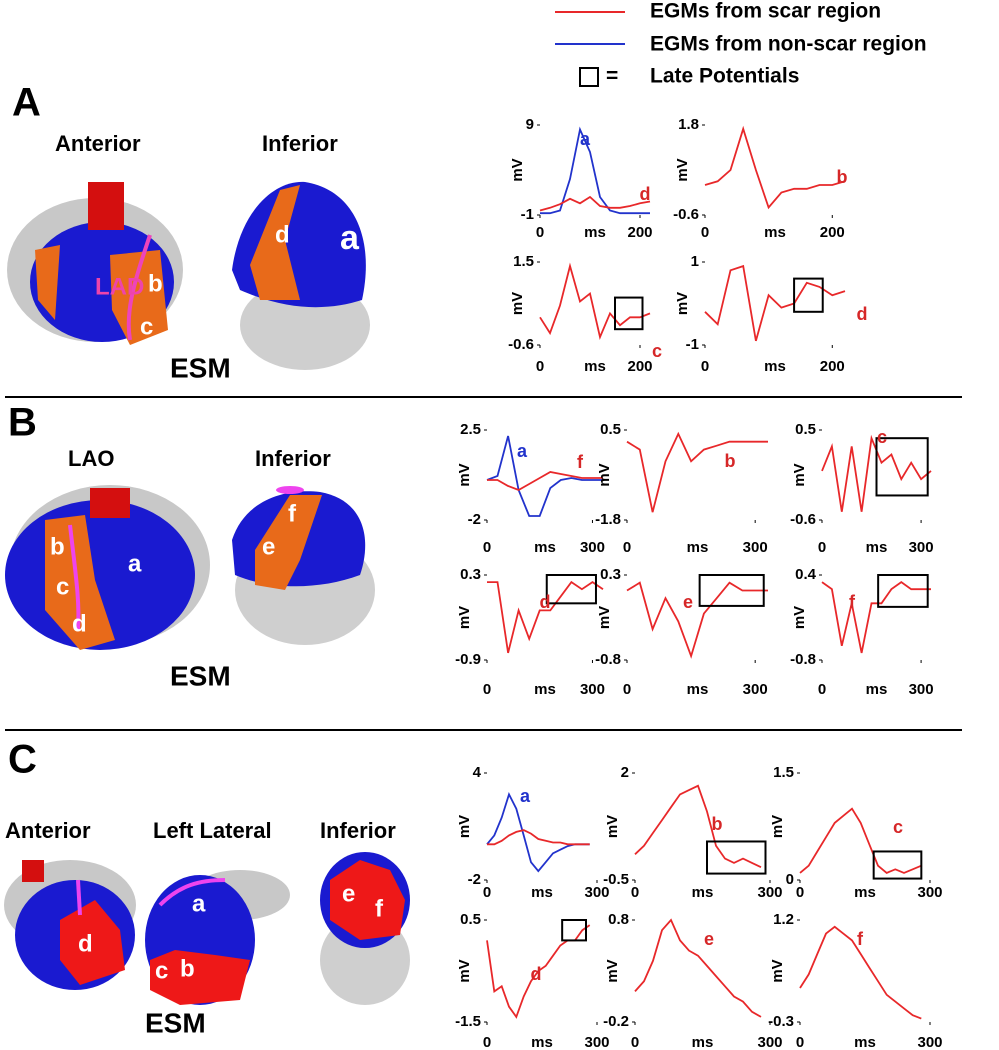  Describe the element at coordinates (688, 124) in the screenshot. I see `y-tick-label: 1.8` at that location.